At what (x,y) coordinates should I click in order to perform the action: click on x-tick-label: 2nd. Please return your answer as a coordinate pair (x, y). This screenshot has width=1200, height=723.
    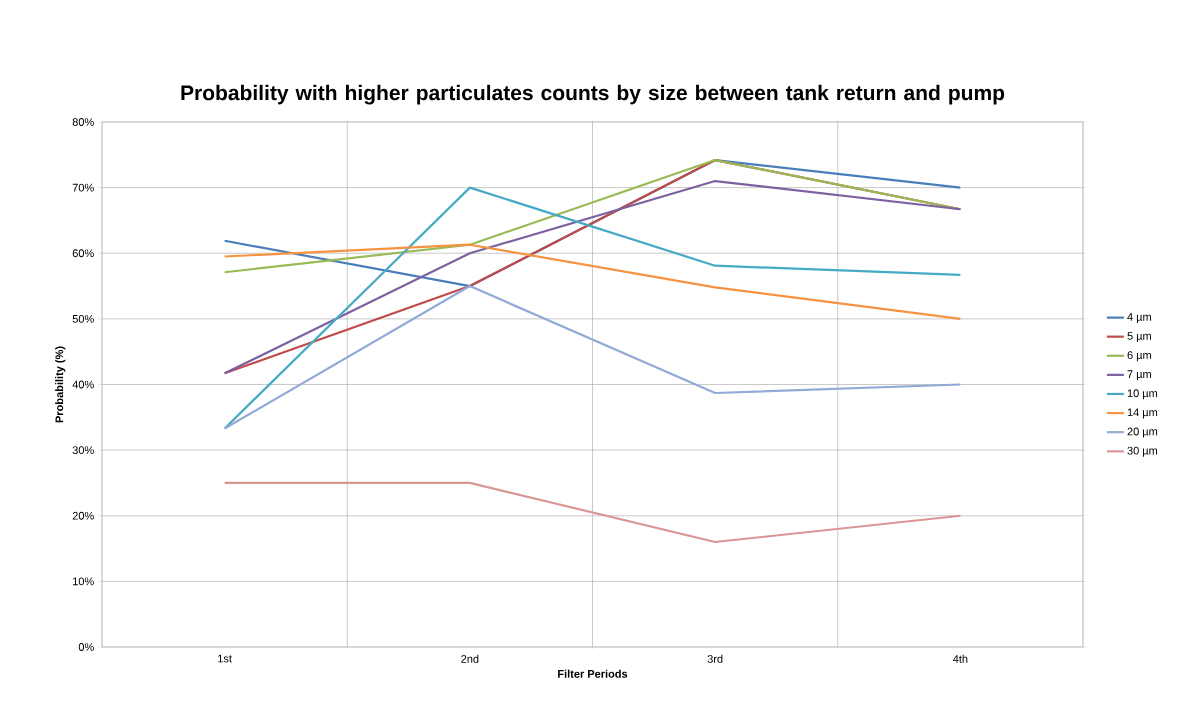
    Looking at the image, I should click on (470, 658).